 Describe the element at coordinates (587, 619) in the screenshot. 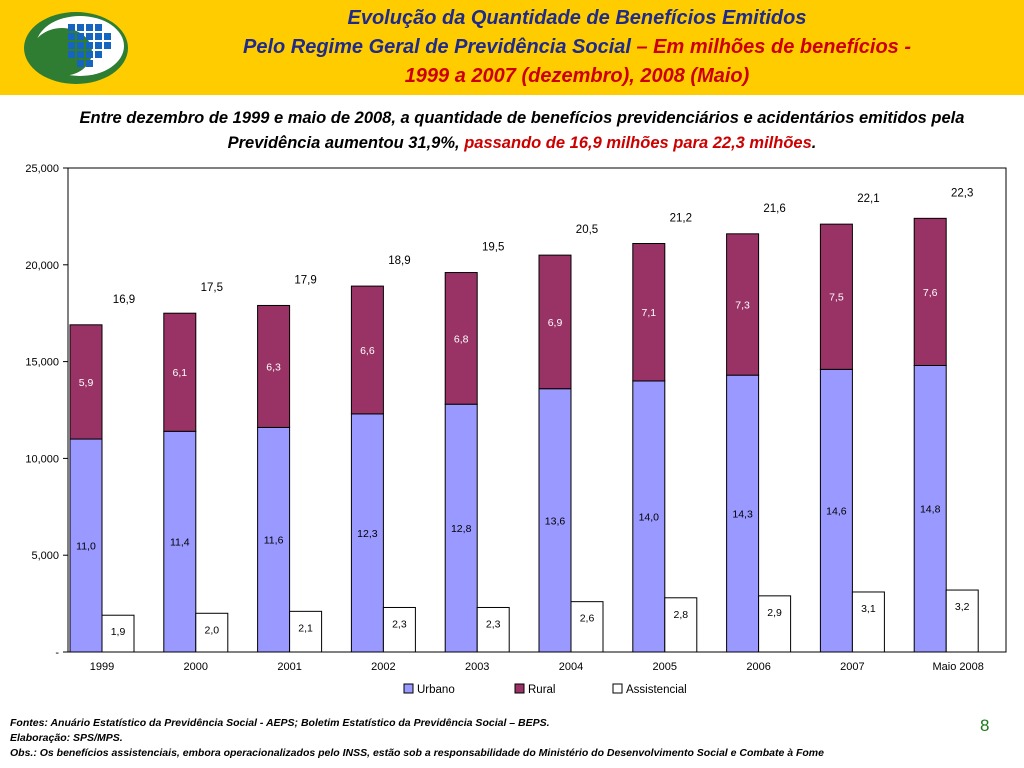

I see `label-assistencial: 2,6` at that location.